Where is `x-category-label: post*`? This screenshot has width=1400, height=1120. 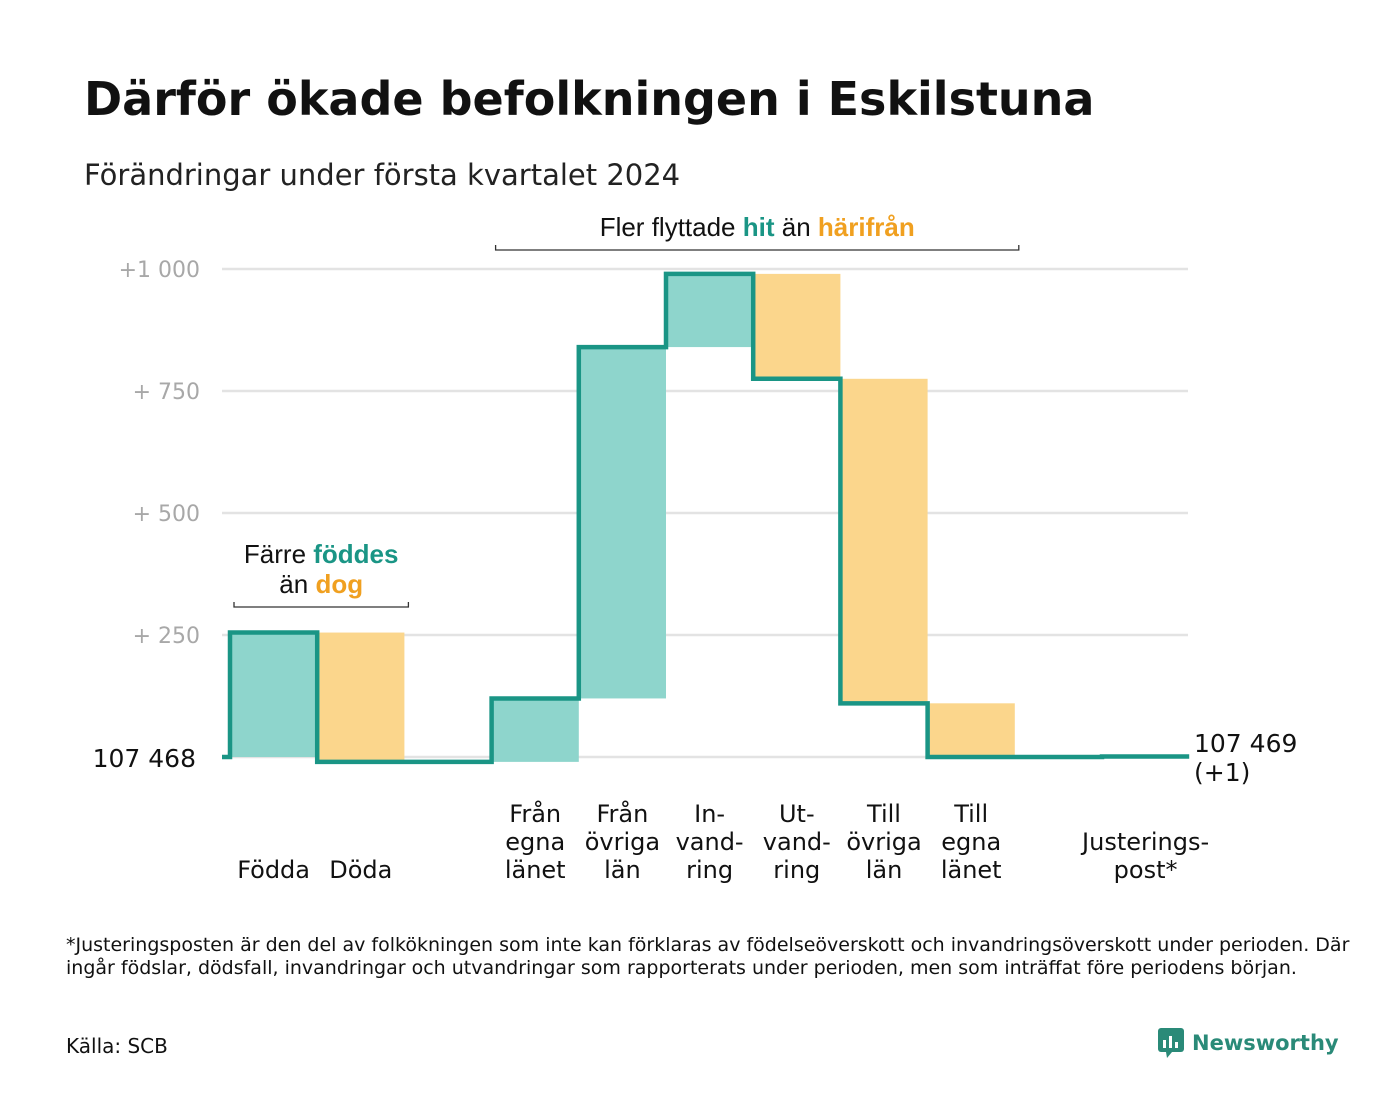 x-category-label: post* is located at coordinates (1146, 870).